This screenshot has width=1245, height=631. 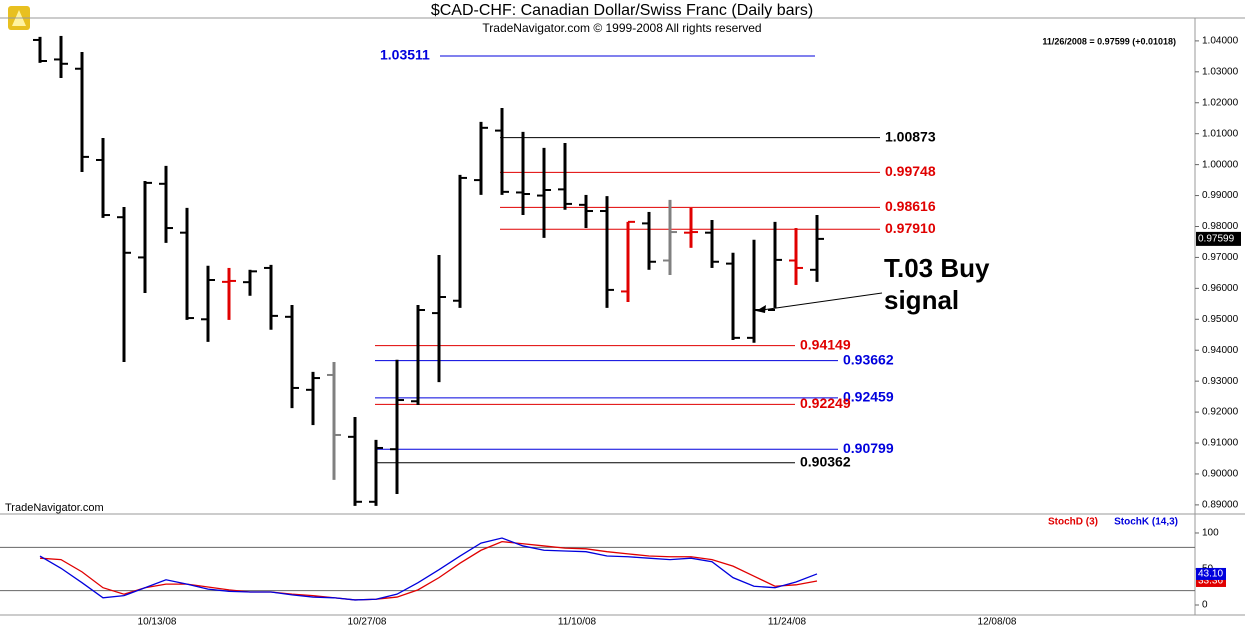 What do you see at coordinates (997, 622) in the screenshot?
I see `x-tick-label: 12/08/08` at bounding box center [997, 622].